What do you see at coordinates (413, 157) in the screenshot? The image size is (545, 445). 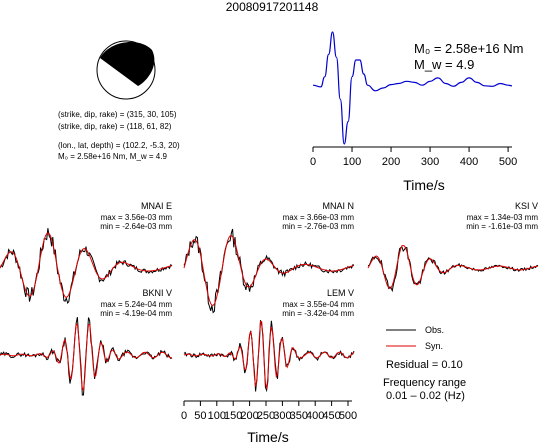 I see `stf-x-ticks: 0 100 200 300 400 500` at bounding box center [413, 157].